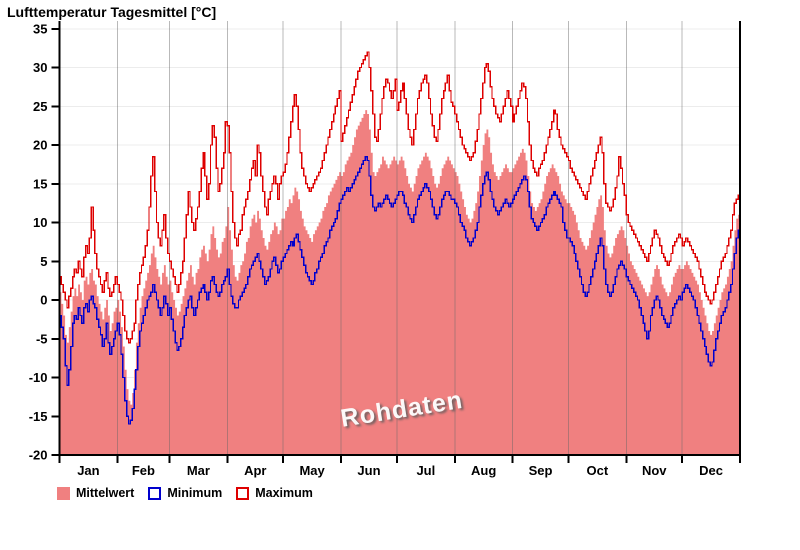 Image resolution: width=800 pixels, height=550 pixels. Describe the element at coordinates (368, 470) in the screenshot. I see `x-axis-month-label: Jun` at that location.